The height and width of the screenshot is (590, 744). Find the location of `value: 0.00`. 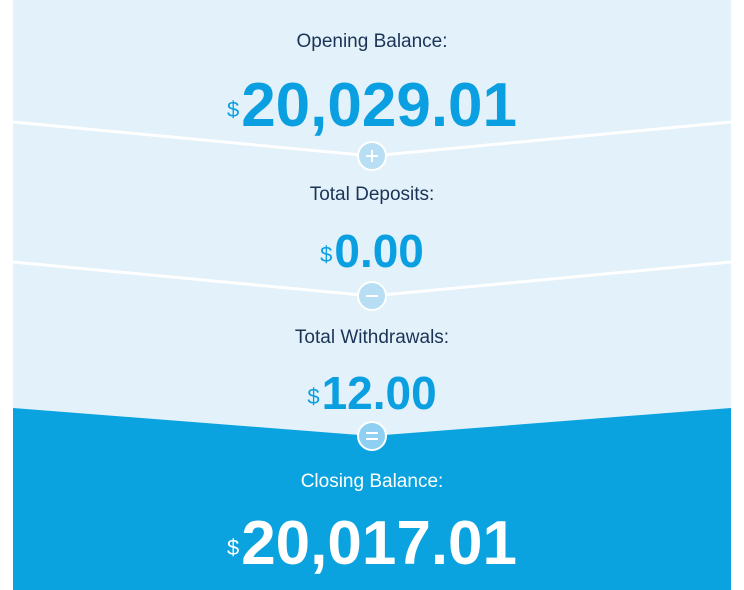

value: 0.00 is located at coordinates (379, 251).